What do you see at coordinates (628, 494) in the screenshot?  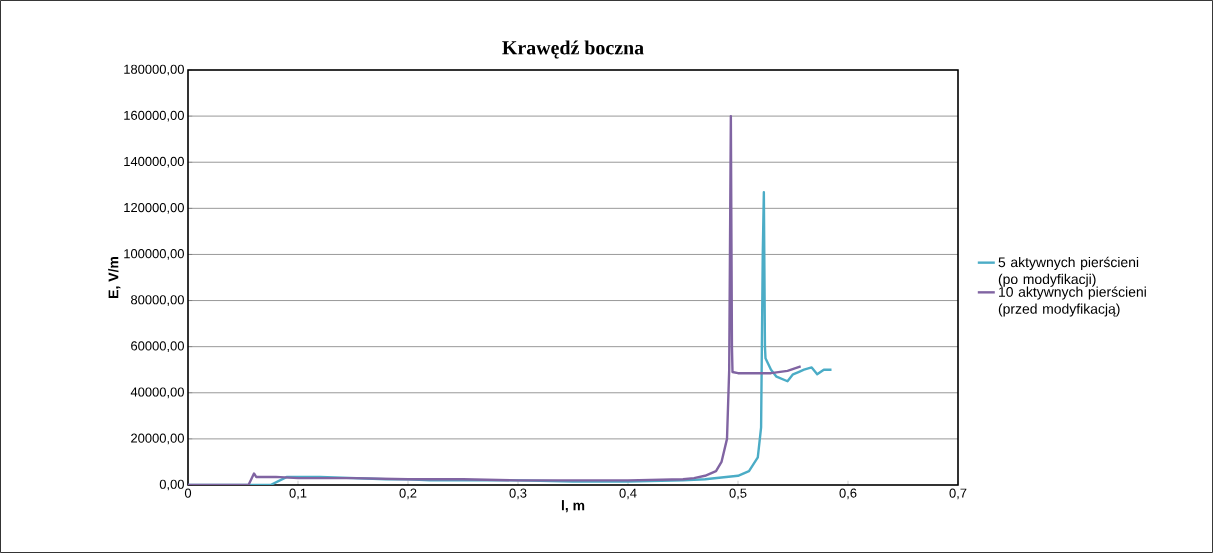 I see `x-tick-label: 0,4` at bounding box center [628, 494].